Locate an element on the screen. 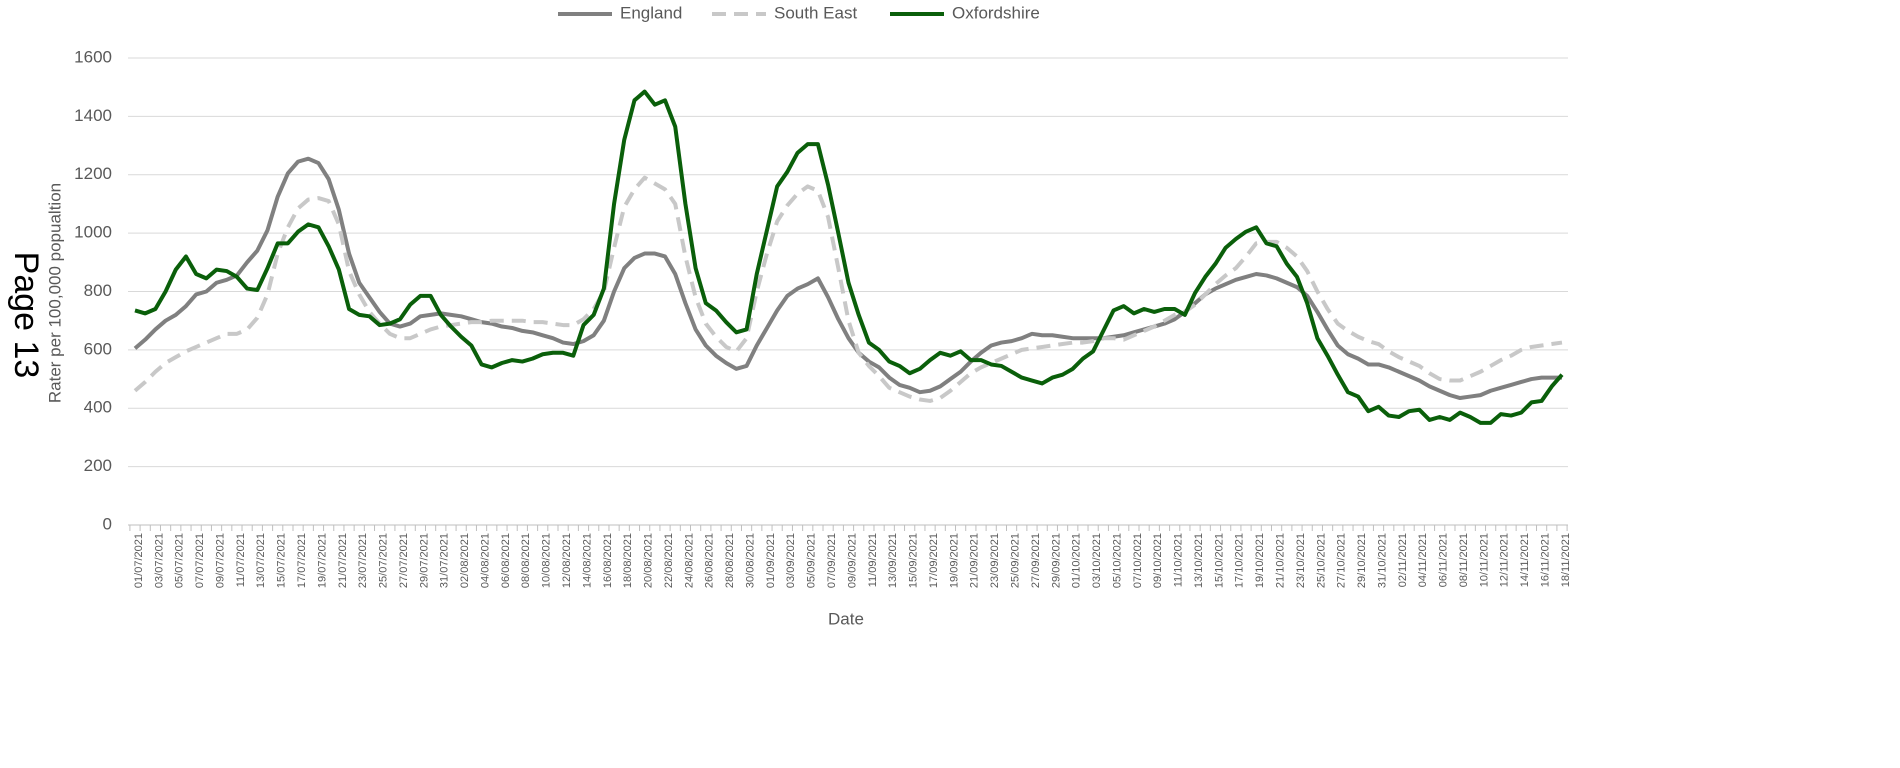  x-tick-label: 14/08/2021 is located at coordinates (587, 560).